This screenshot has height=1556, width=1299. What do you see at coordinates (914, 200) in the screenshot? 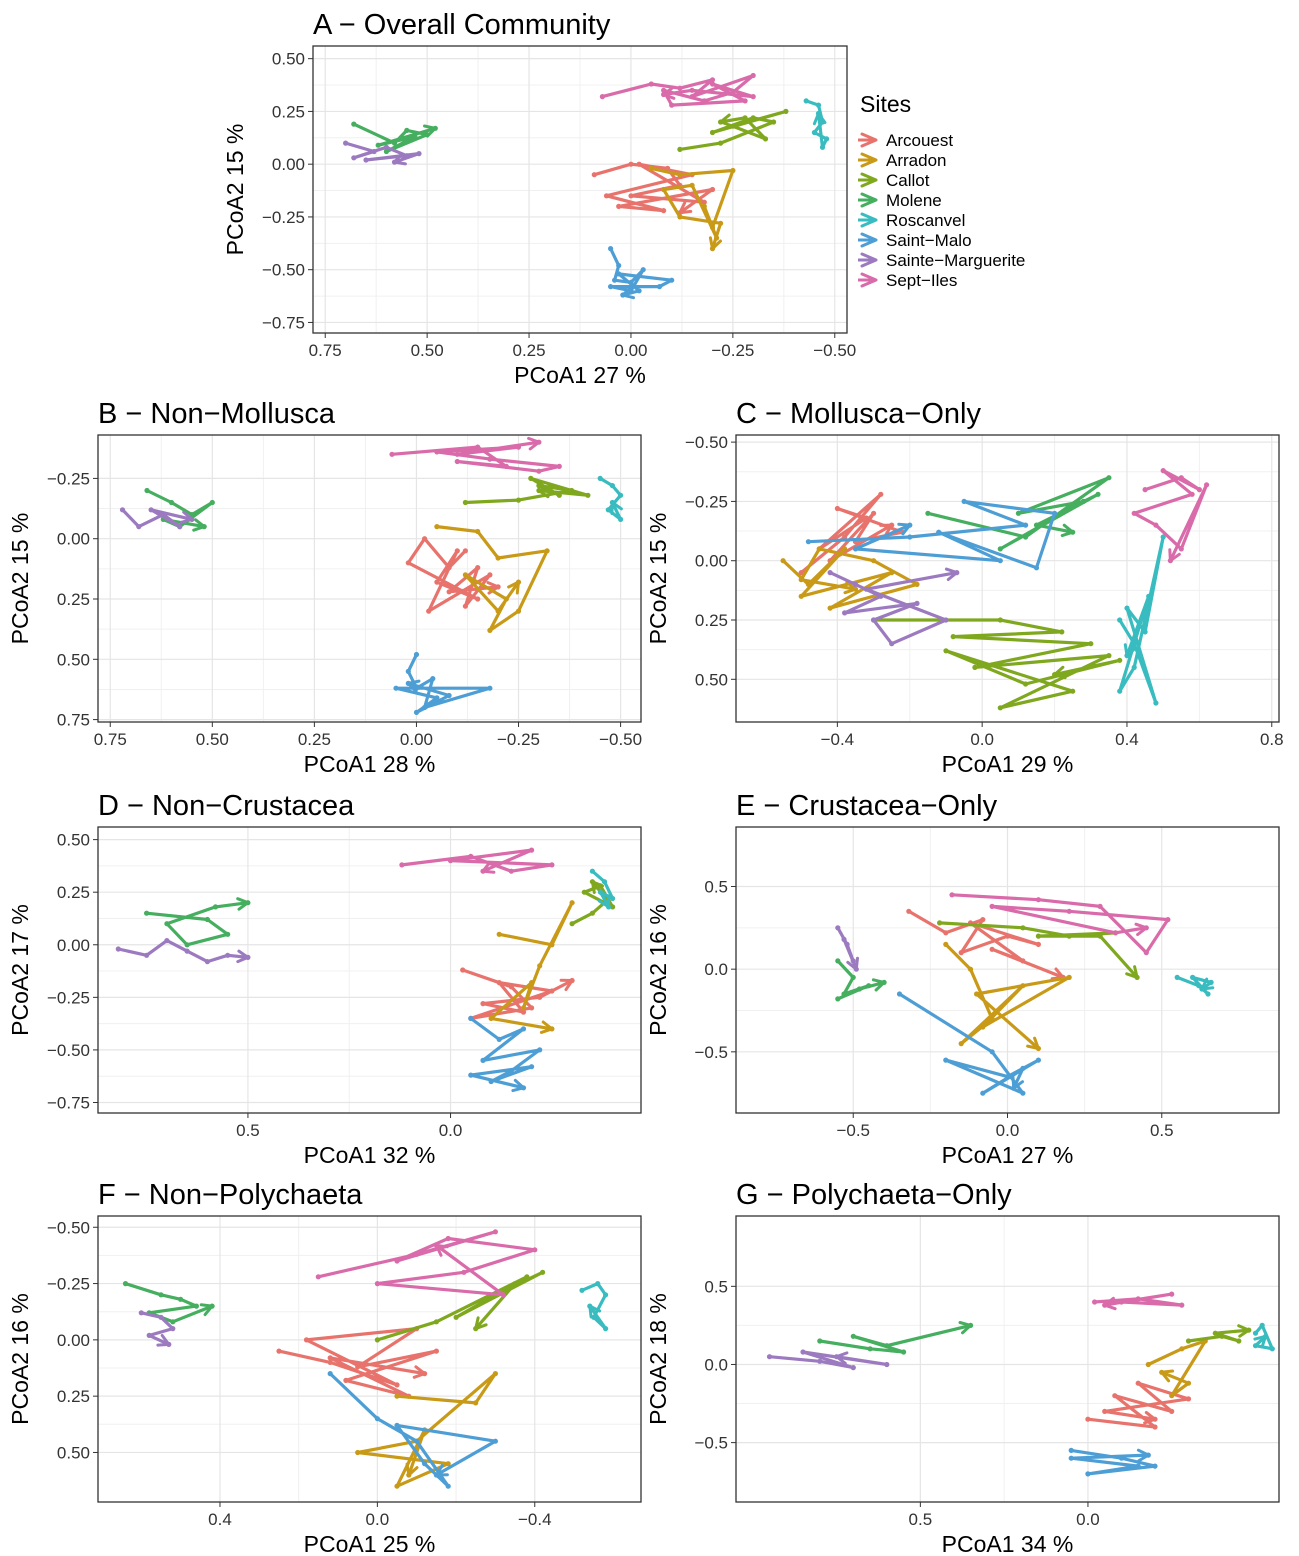
I see `legend-label: Molene` at bounding box center [914, 200].